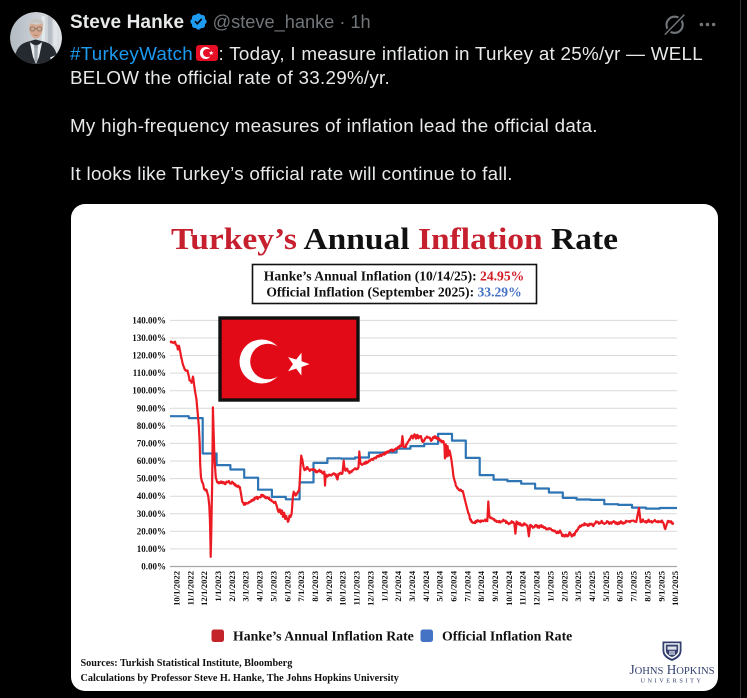 The image size is (747, 698). Describe the element at coordinates (204, 588) in the screenshot. I see `svg-text: 12/1/2022` at that location.